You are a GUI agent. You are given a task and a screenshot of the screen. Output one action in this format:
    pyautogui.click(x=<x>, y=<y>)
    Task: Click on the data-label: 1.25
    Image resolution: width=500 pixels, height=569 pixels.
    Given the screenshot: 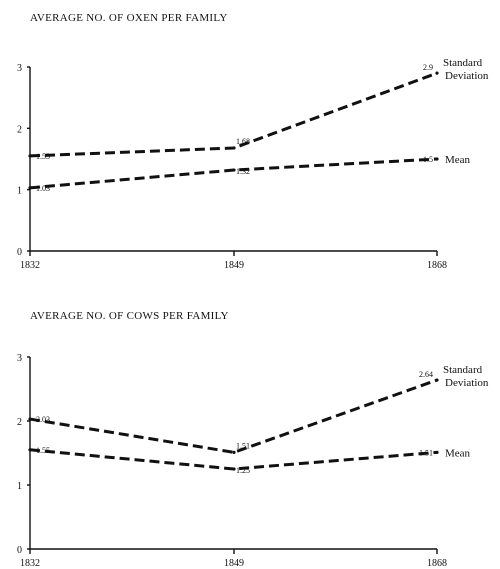 What is the action you would take?
    pyautogui.click(x=243, y=470)
    